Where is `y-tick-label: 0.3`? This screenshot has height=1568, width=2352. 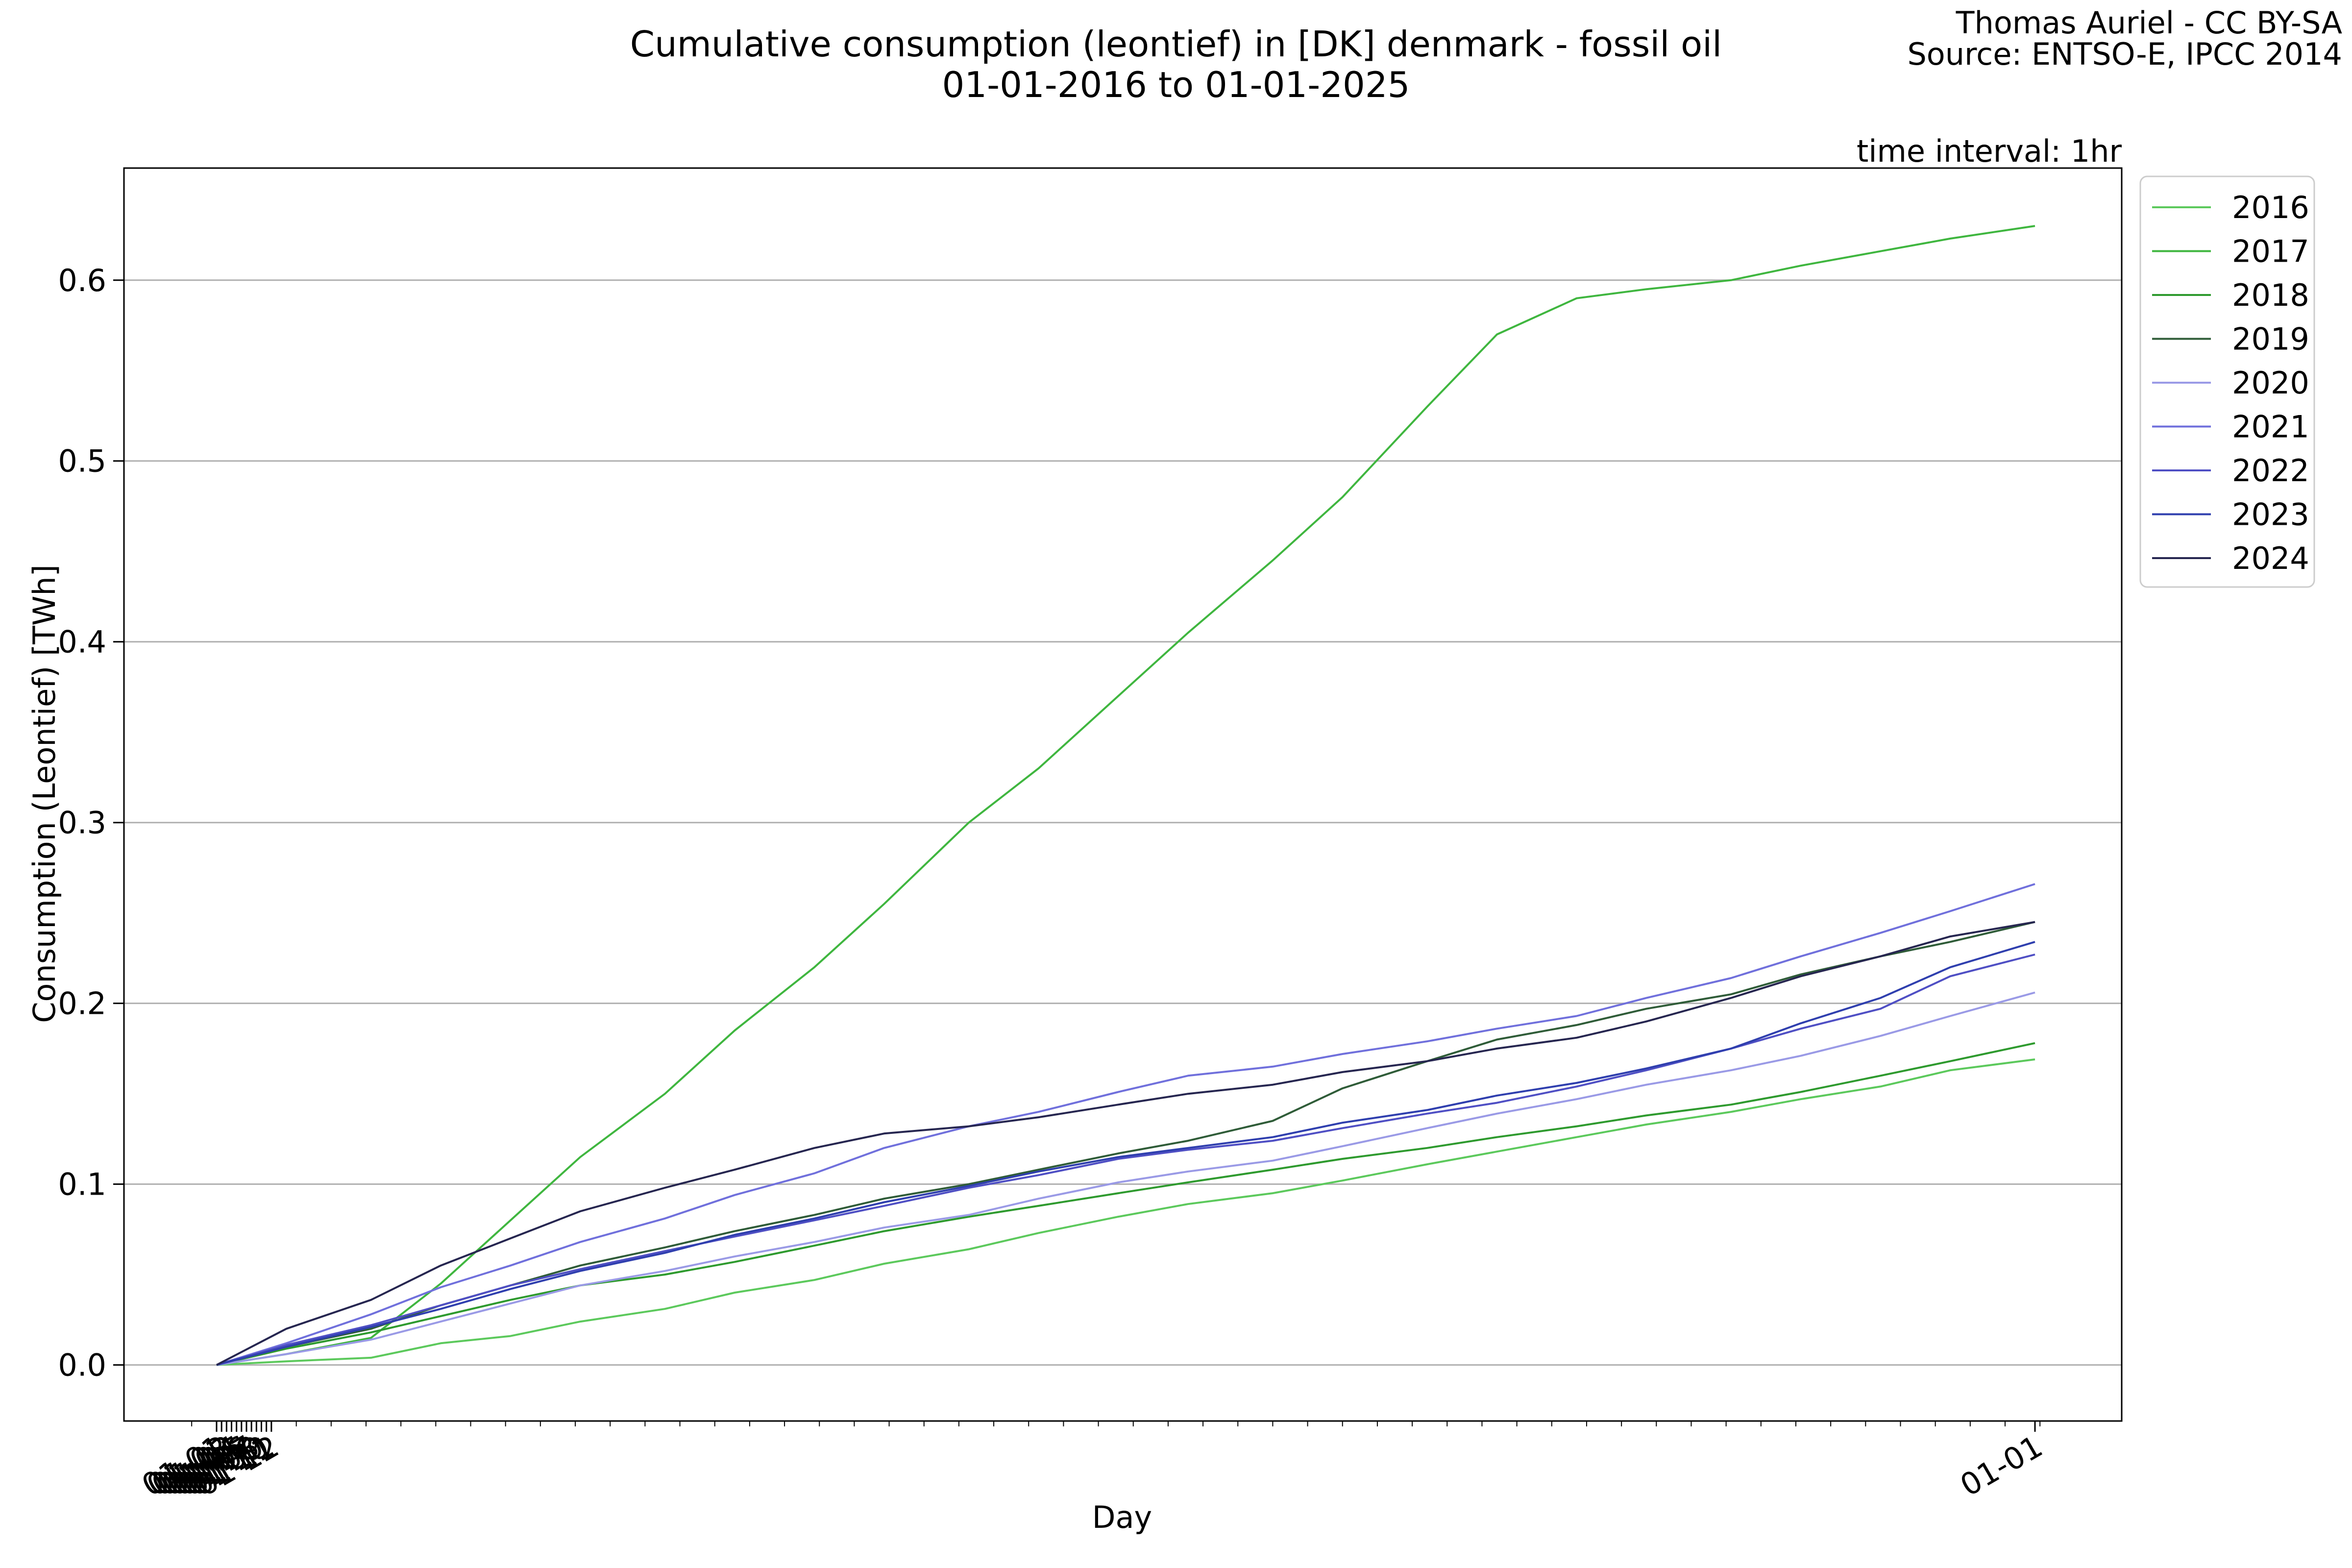 y-tick-label: 0.3 is located at coordinates (82, 823).